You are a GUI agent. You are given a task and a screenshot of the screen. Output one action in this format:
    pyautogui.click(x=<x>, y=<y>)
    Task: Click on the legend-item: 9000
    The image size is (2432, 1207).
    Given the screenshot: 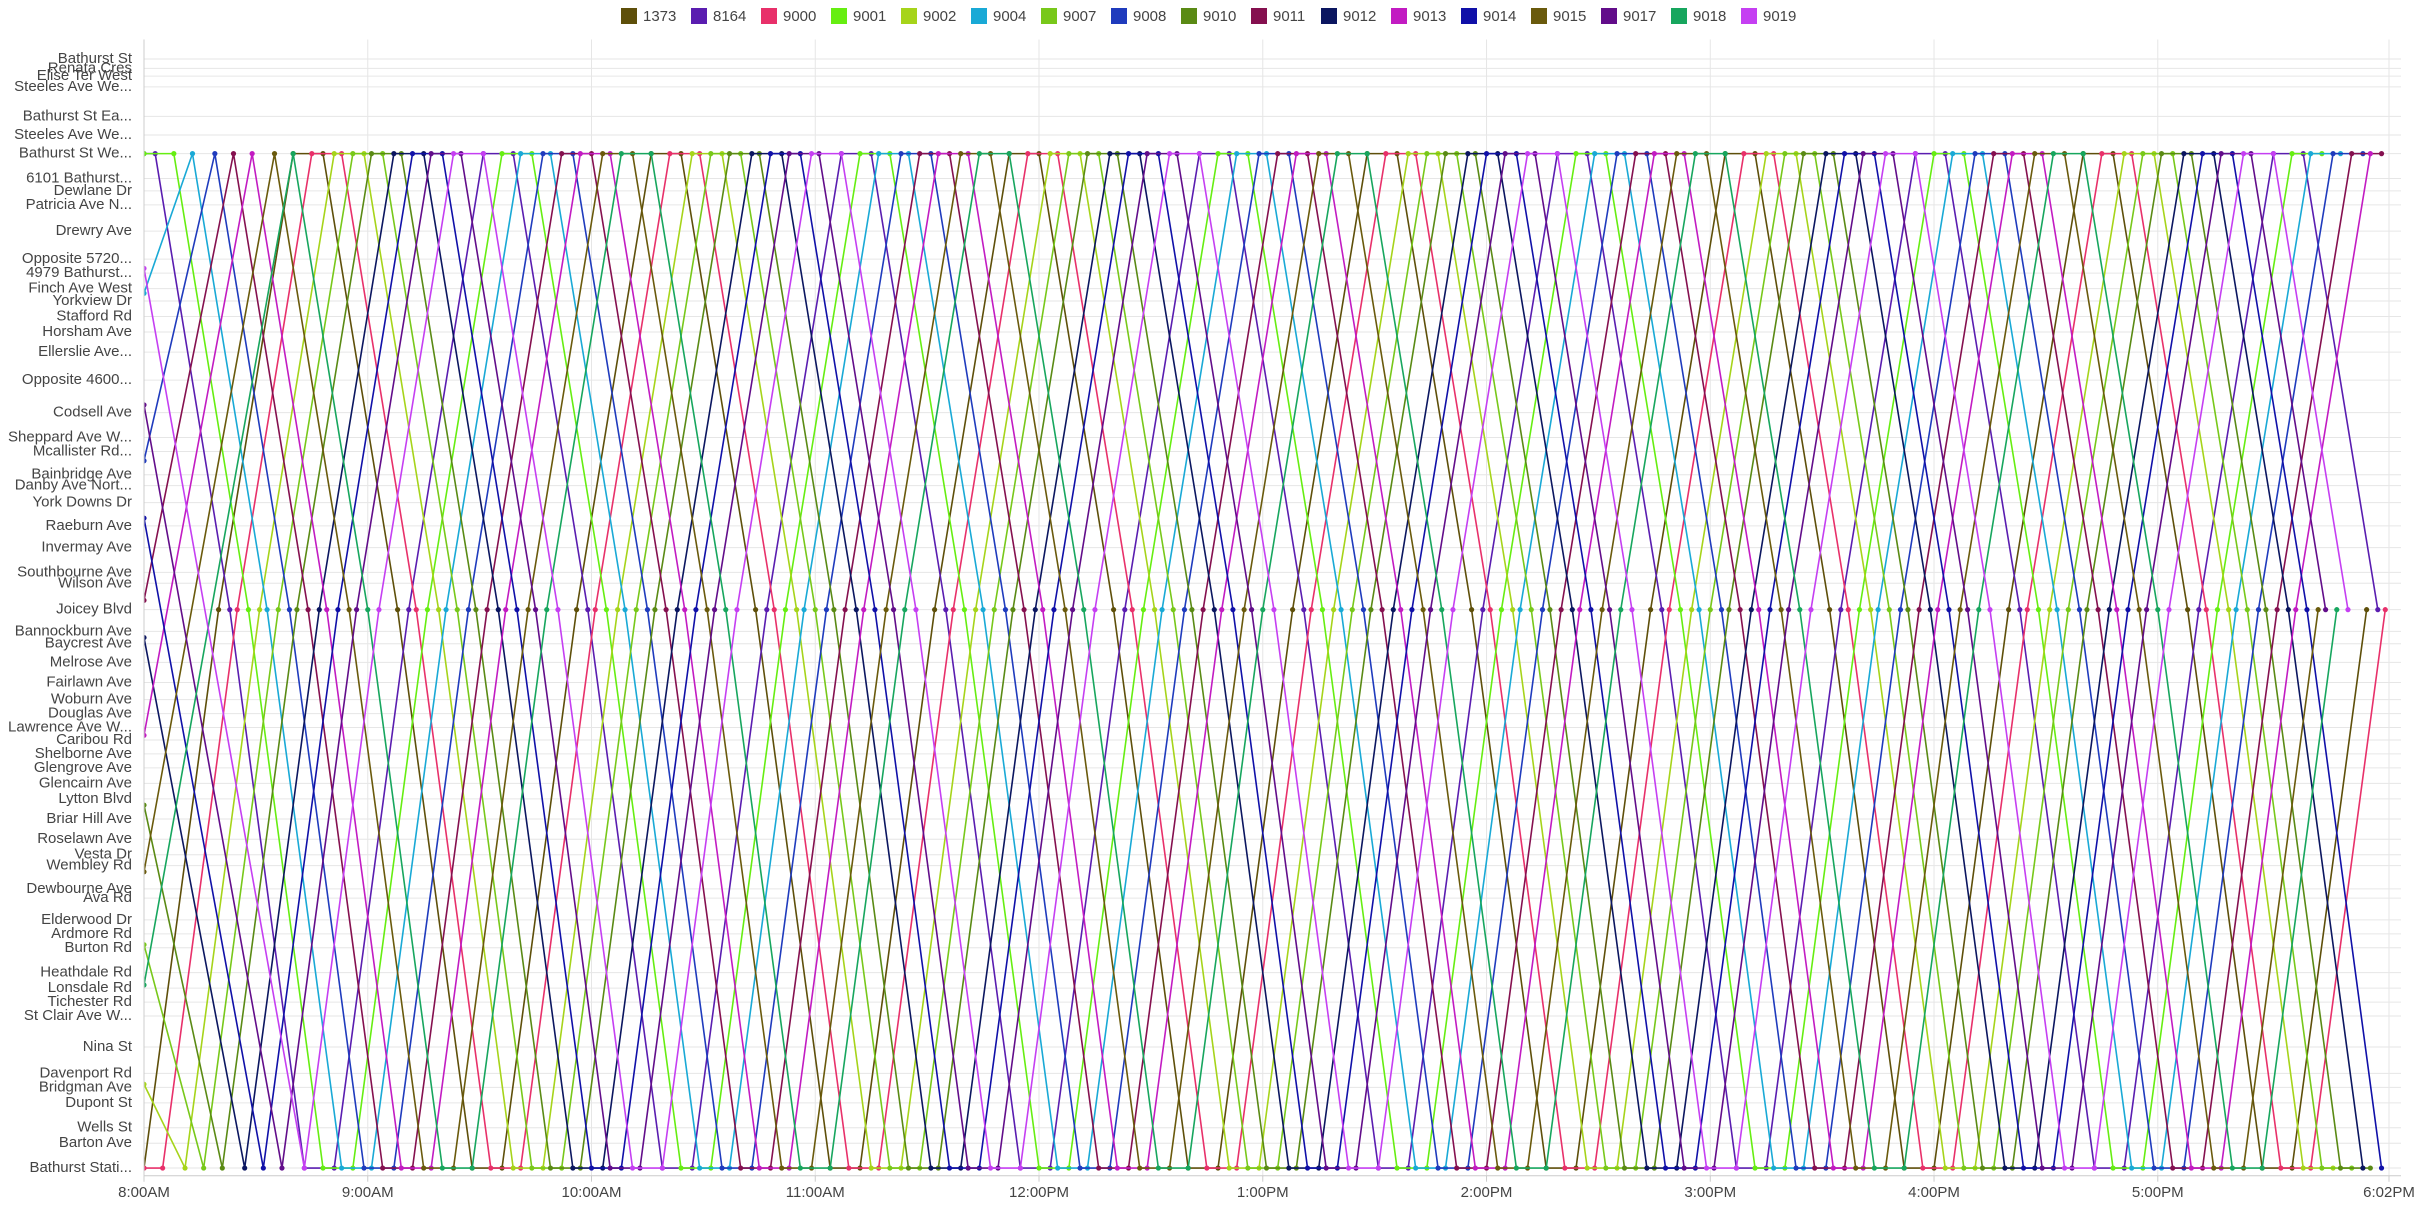 What is the action you would take?
    pyautogui.click(x=788, y=16)
    